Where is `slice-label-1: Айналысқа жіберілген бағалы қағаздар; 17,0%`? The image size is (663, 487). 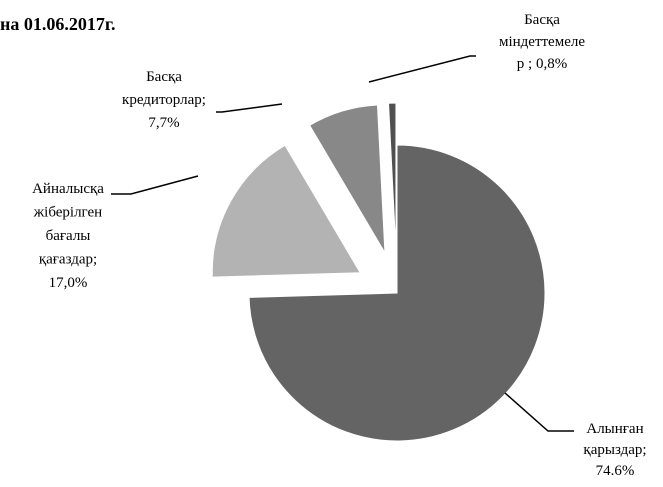
slice-label-1: Айналысқа жіберілген бағалы қағаздар; 17,0% is located at coordinates (68, 236).